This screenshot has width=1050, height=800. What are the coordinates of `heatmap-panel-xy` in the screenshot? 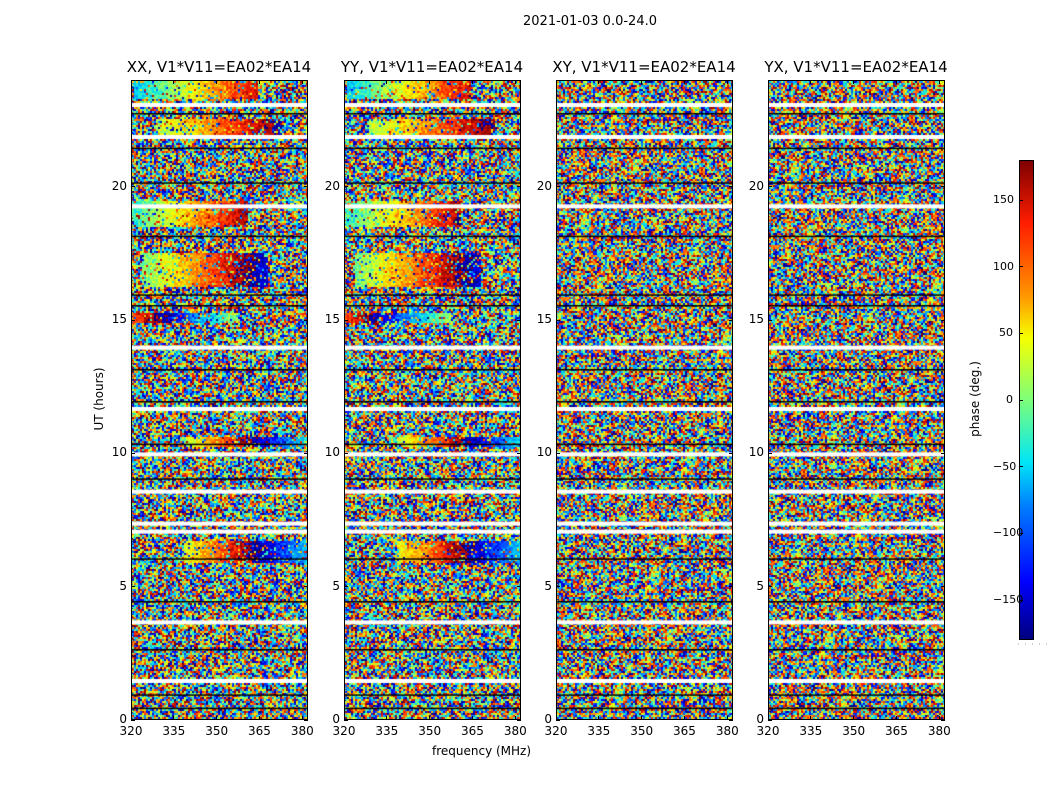 It's located at (644, 400).